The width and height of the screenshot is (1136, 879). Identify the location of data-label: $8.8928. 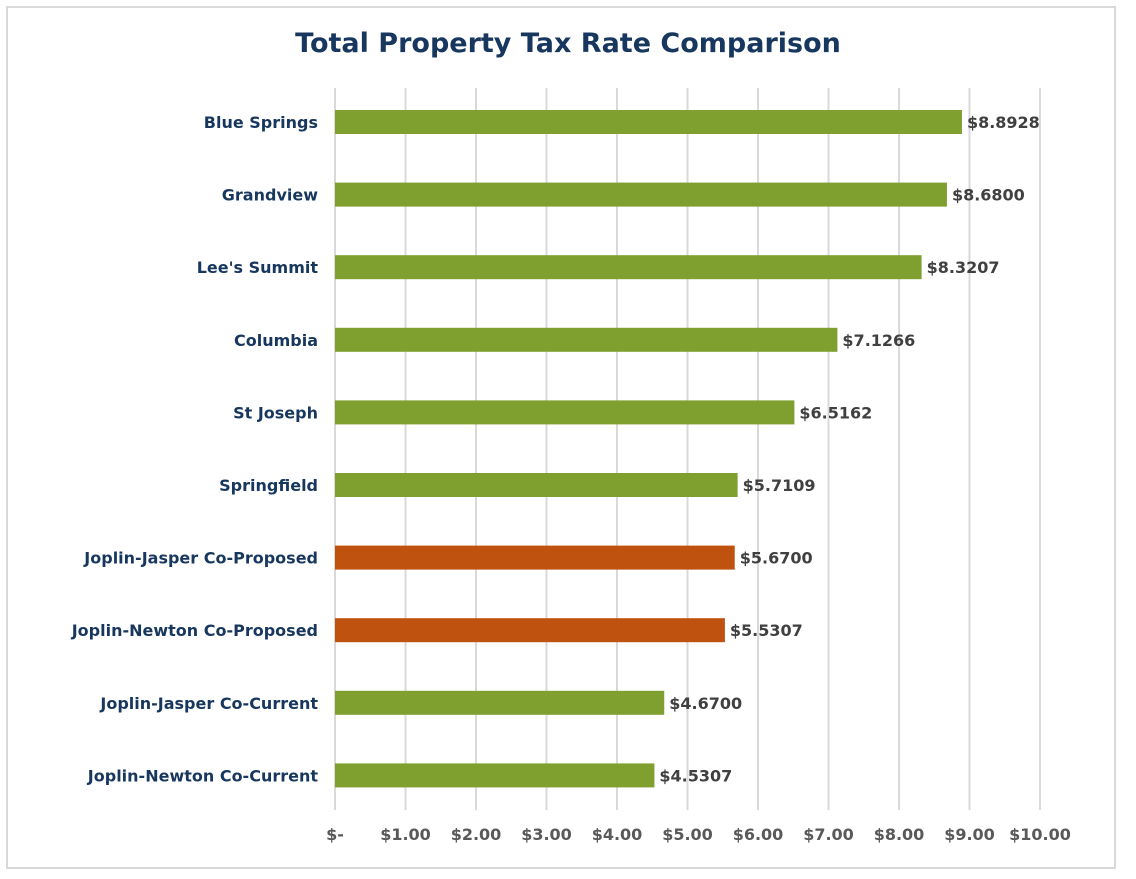
(1003, 122).